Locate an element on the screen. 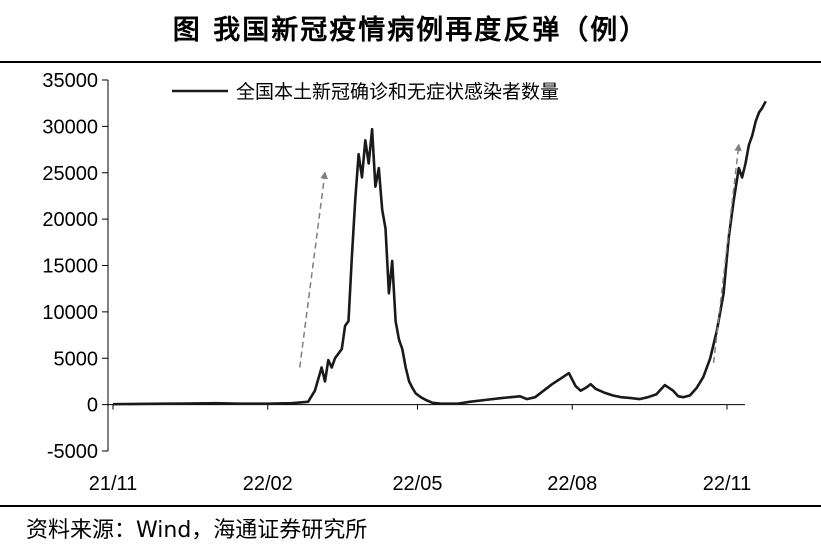 The image size is (821, 551). y-tick-label: 5000 is located at coordinates (76, 359).